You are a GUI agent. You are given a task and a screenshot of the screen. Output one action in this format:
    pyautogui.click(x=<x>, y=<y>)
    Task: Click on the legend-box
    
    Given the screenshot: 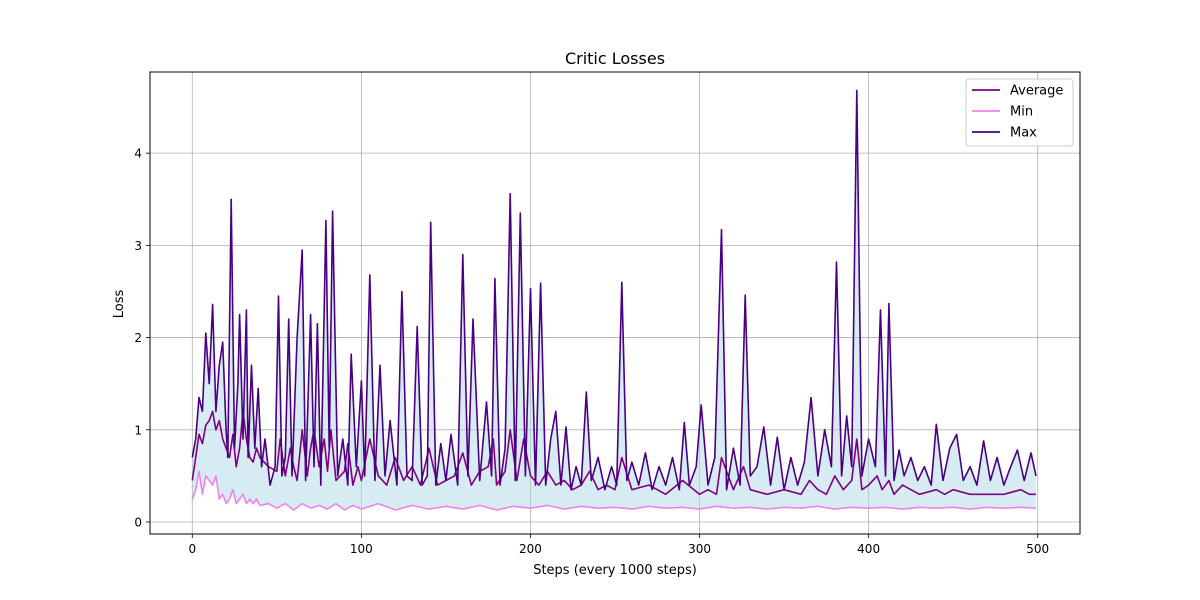 What is the action you would take?
    pyautogui.click(x=1019, y=112)
    